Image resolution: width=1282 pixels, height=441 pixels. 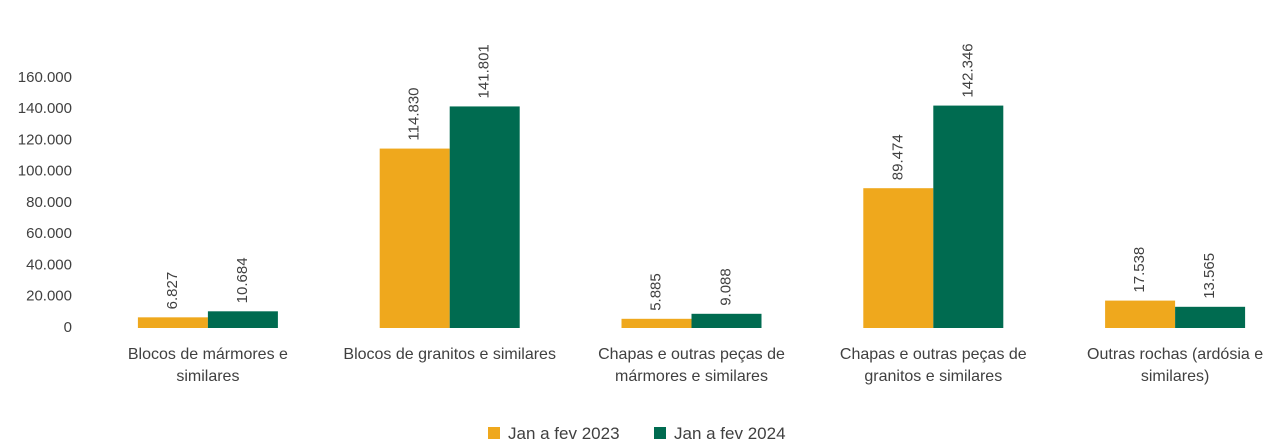 What do you see at coordinates (49, 296) in the screenshot?
I see `y-tick-label: 20.000` at bounding box center [49, 296].